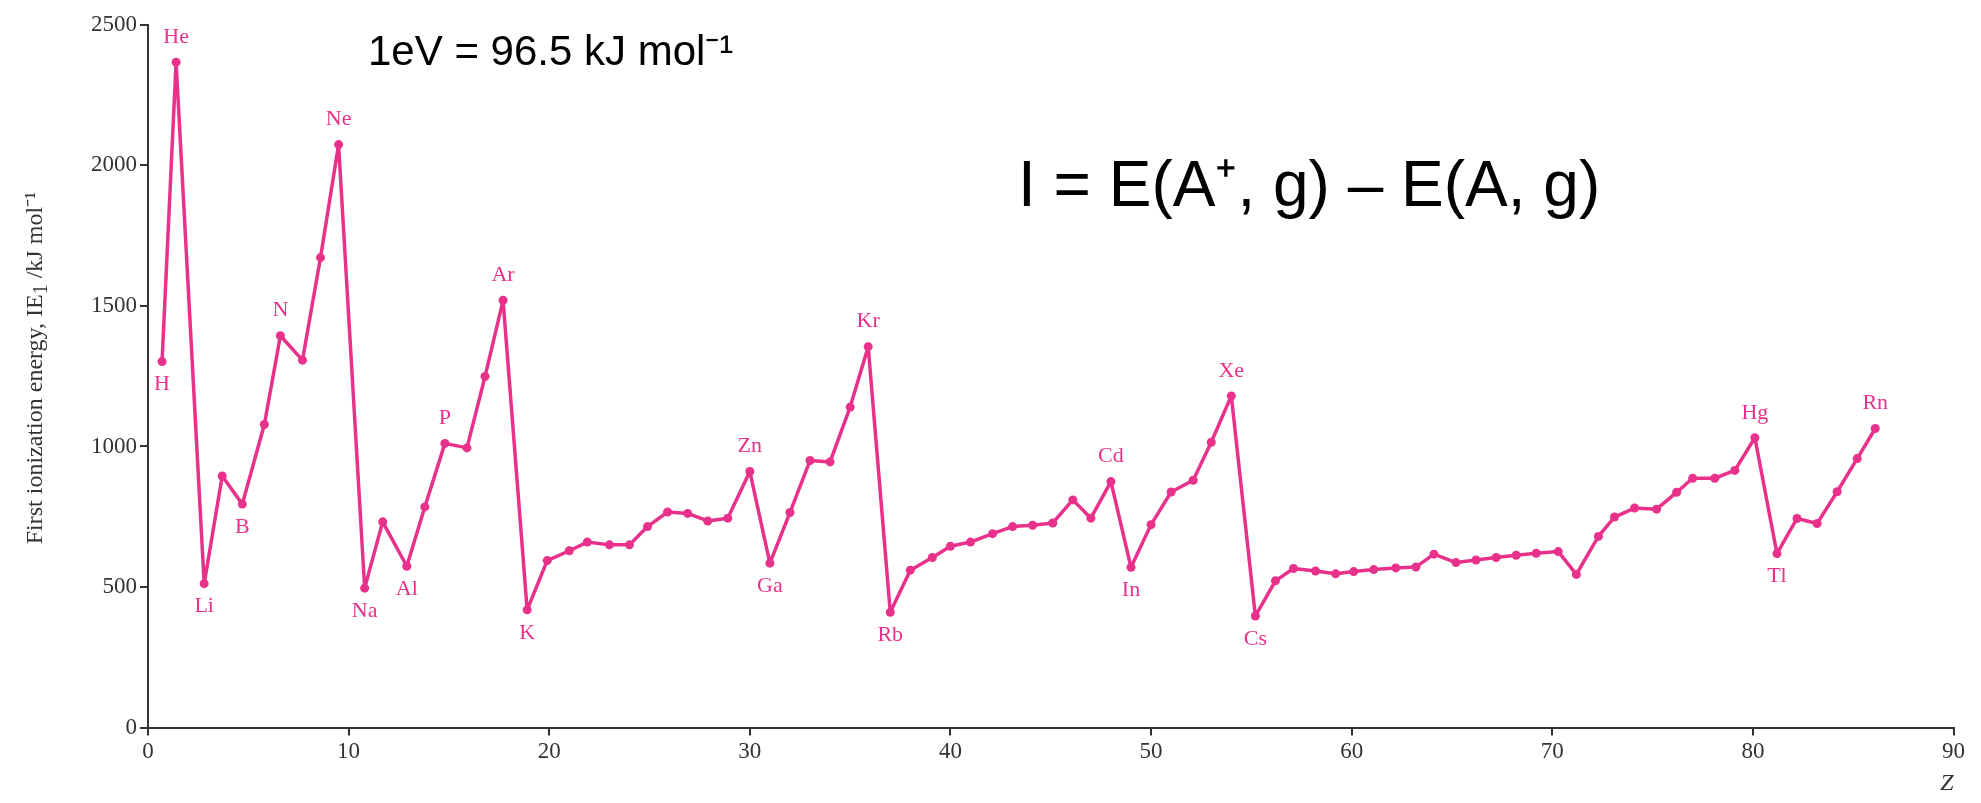 This screenshot has width=1981, height=803. What do you see at coordinates (1309, 184) in the screenshot?
I see `annotation: I = E(A⁺, g) – E(A, g)` at bounding box center [1309, 184].